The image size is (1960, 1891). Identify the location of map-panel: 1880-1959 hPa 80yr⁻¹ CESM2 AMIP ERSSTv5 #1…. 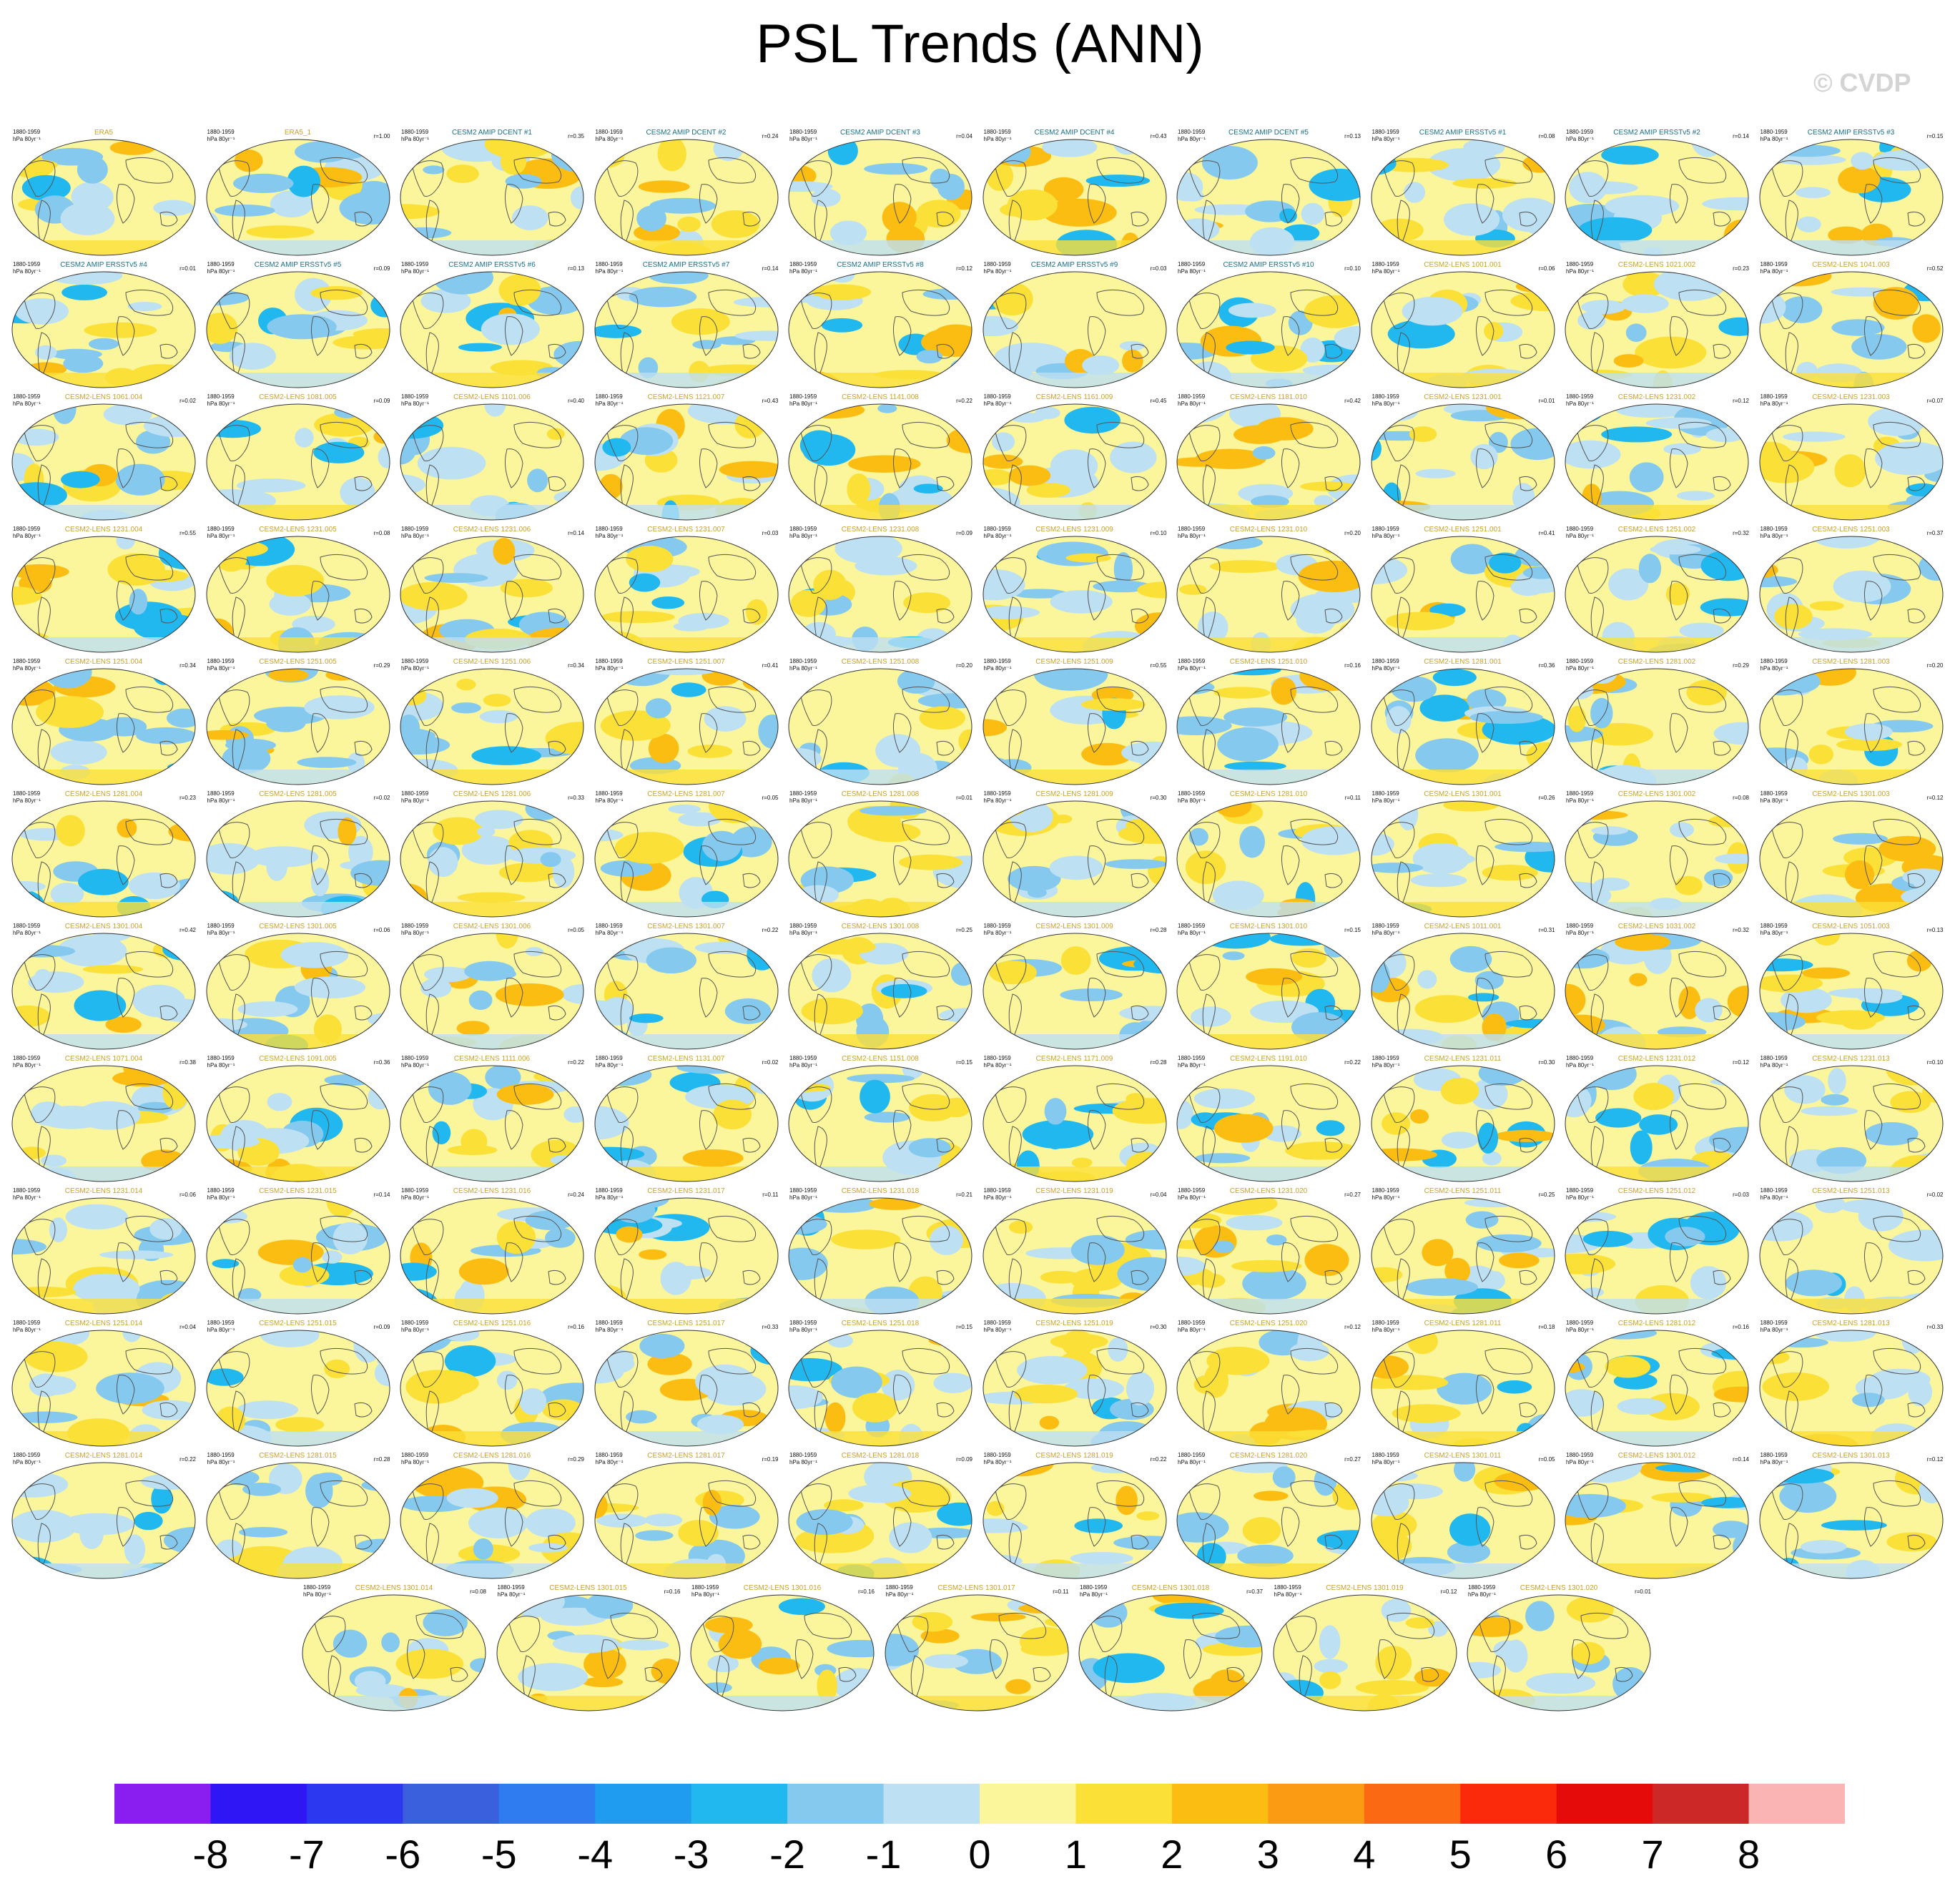
(1463, 194).